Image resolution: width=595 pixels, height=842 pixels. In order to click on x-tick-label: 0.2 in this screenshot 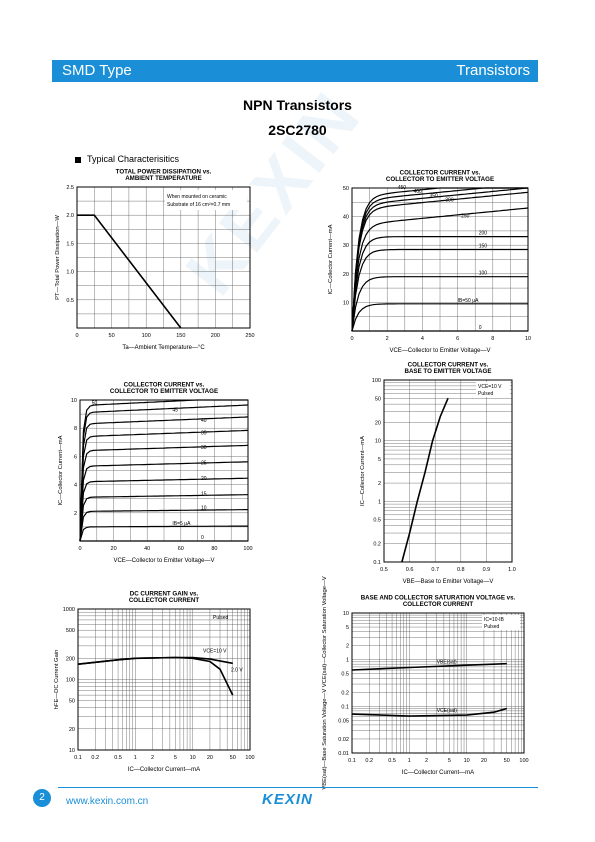, I will do `click(95, 758)`.